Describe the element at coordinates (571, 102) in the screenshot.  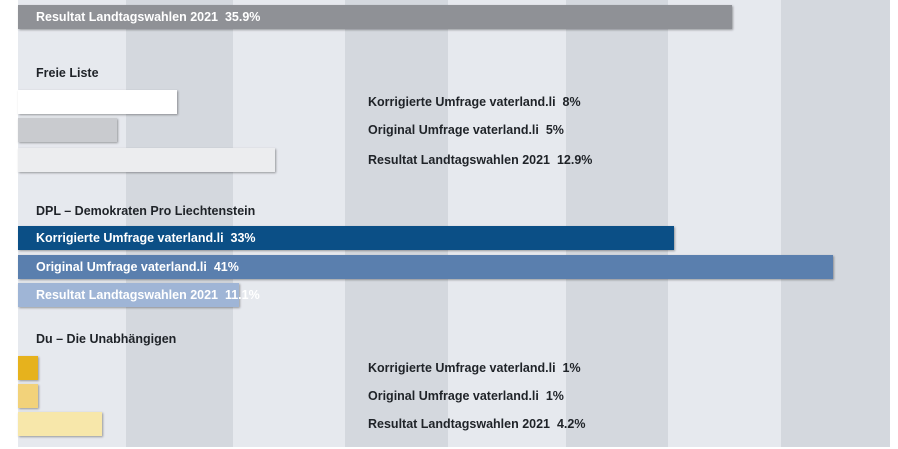
I see `bar-value: 8%` at that location.